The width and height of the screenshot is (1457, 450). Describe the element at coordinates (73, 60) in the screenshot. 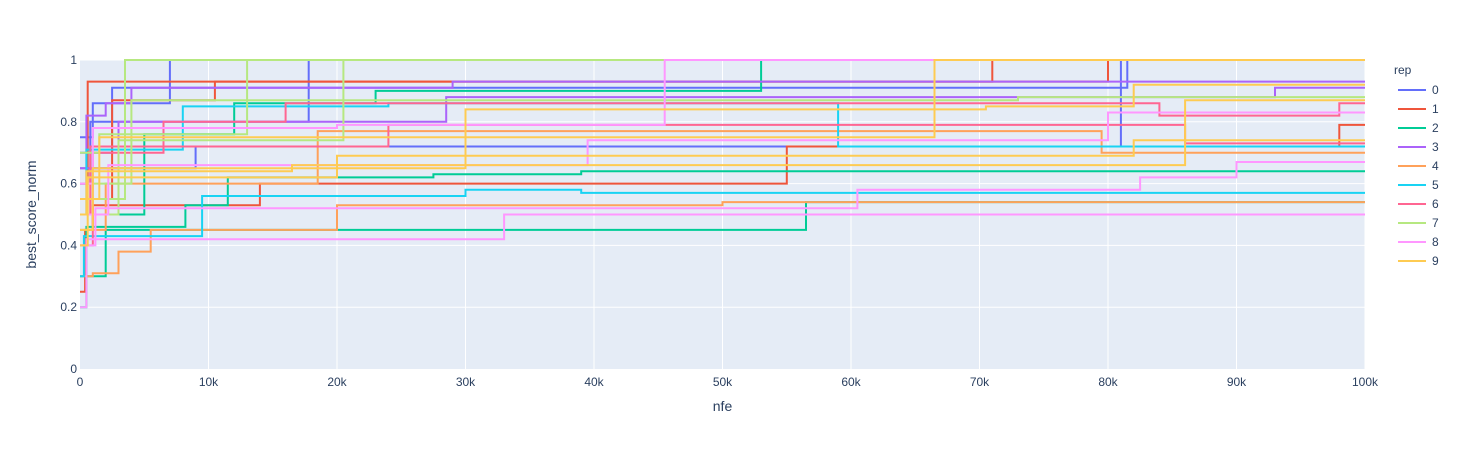

I see `y-tick-label: 1` at that location.